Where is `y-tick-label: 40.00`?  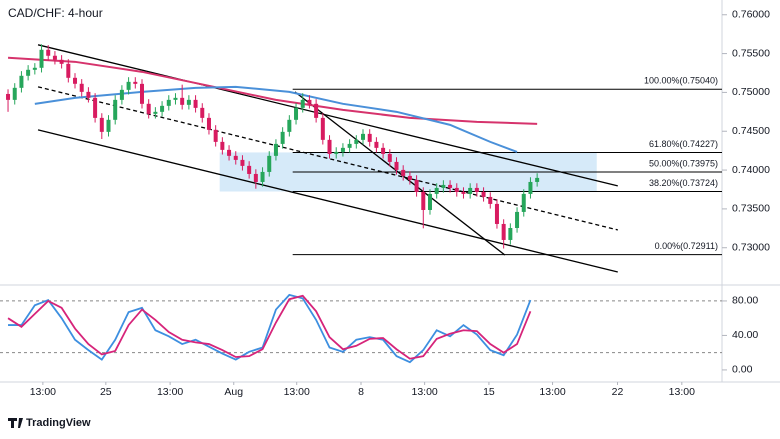
y-tick-label: 40.00 is located at coordinates (745, 335).